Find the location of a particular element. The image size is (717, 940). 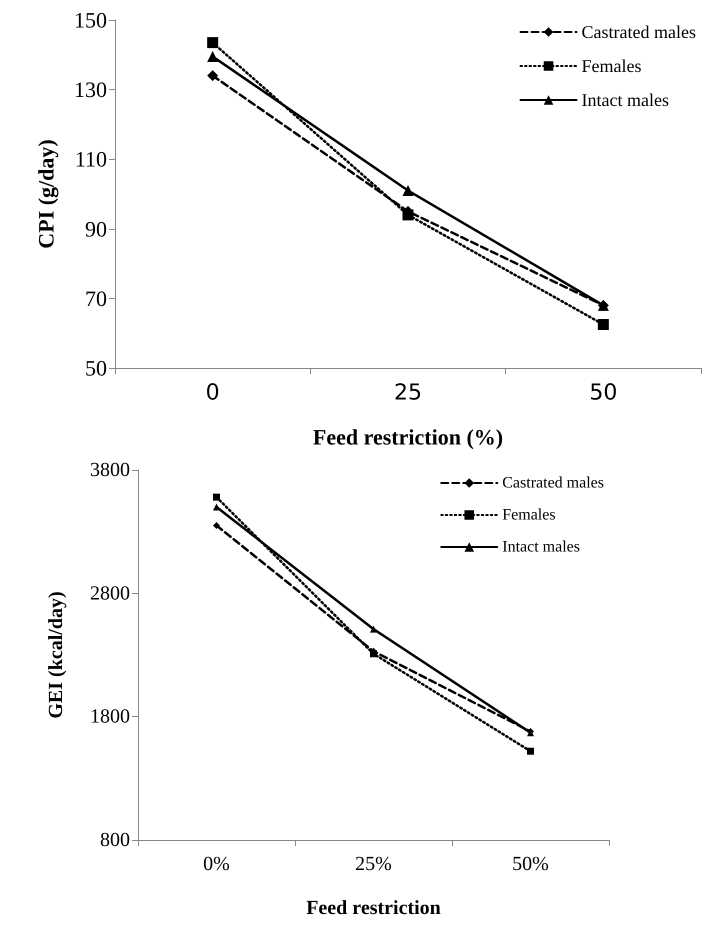

y-tick-label: 110 is located at coordinates (90, 159).